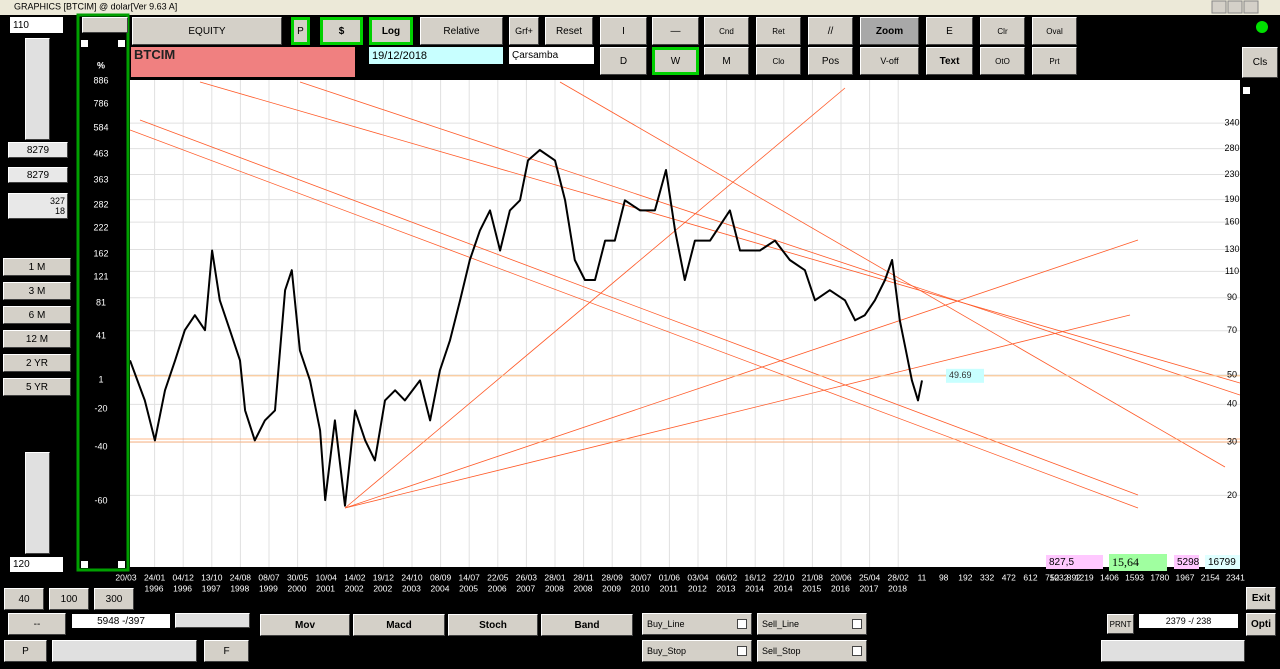 Image resolution: width=1280 pixels, height=669 pixels. Describe the element at coordinates (812, 651) in the screenshot. I see `checkbox: Sell_Stop` at that location.